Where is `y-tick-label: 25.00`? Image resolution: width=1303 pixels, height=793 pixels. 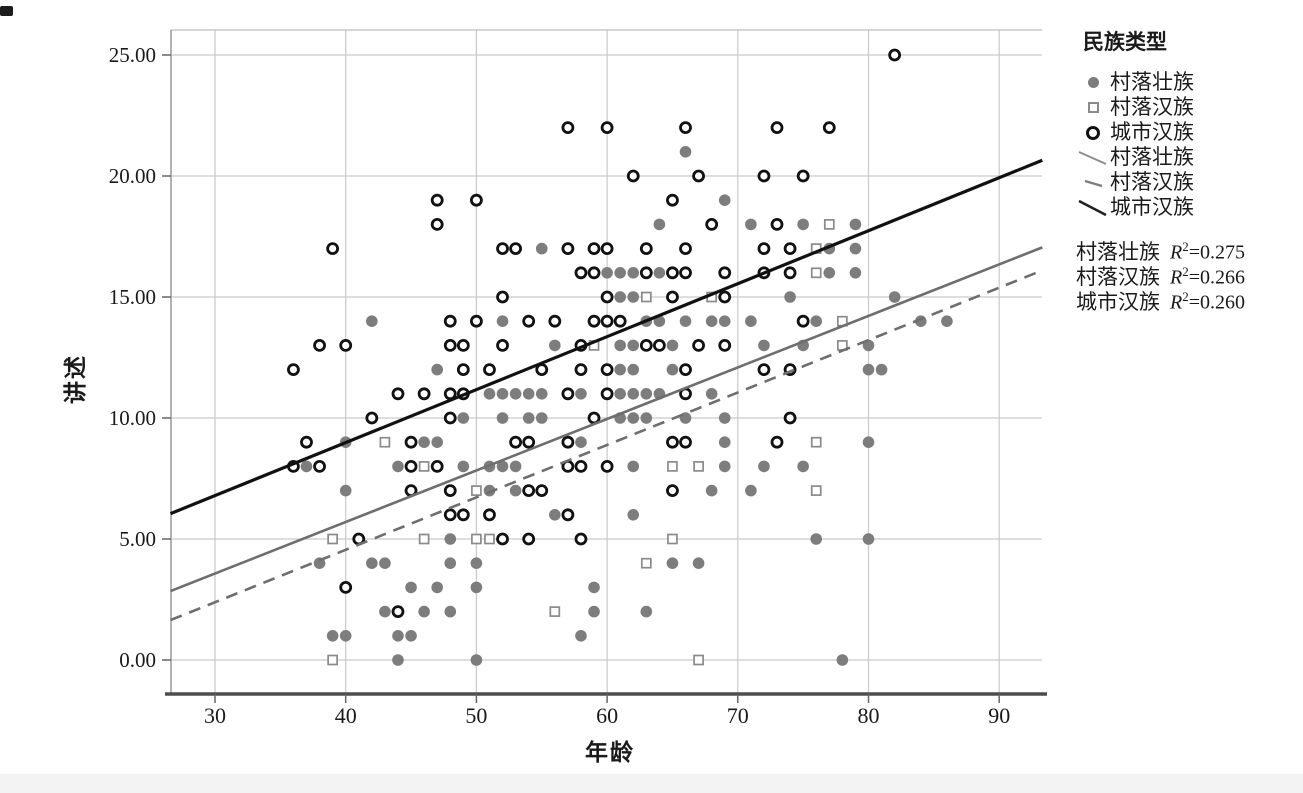 y-tick-label: 25.00 is located at coordinates (132, 55).